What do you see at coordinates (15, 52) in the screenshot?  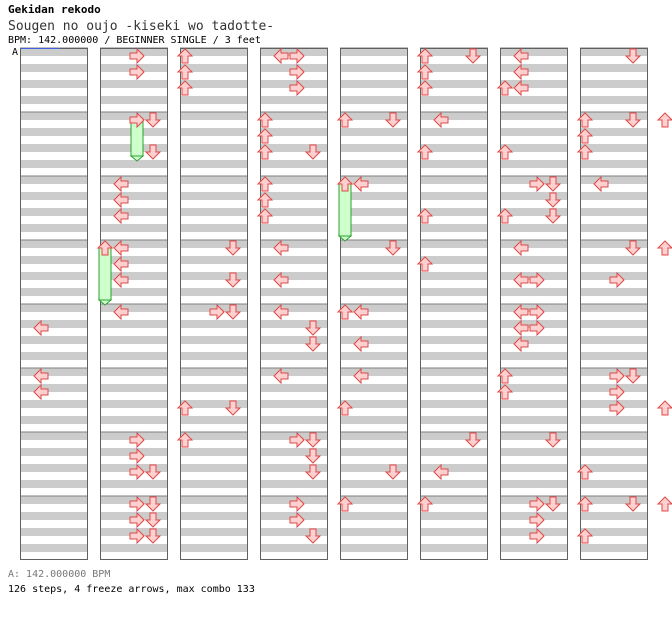 I see `bpm-marker-label: A` at bounding box center [15, 52].